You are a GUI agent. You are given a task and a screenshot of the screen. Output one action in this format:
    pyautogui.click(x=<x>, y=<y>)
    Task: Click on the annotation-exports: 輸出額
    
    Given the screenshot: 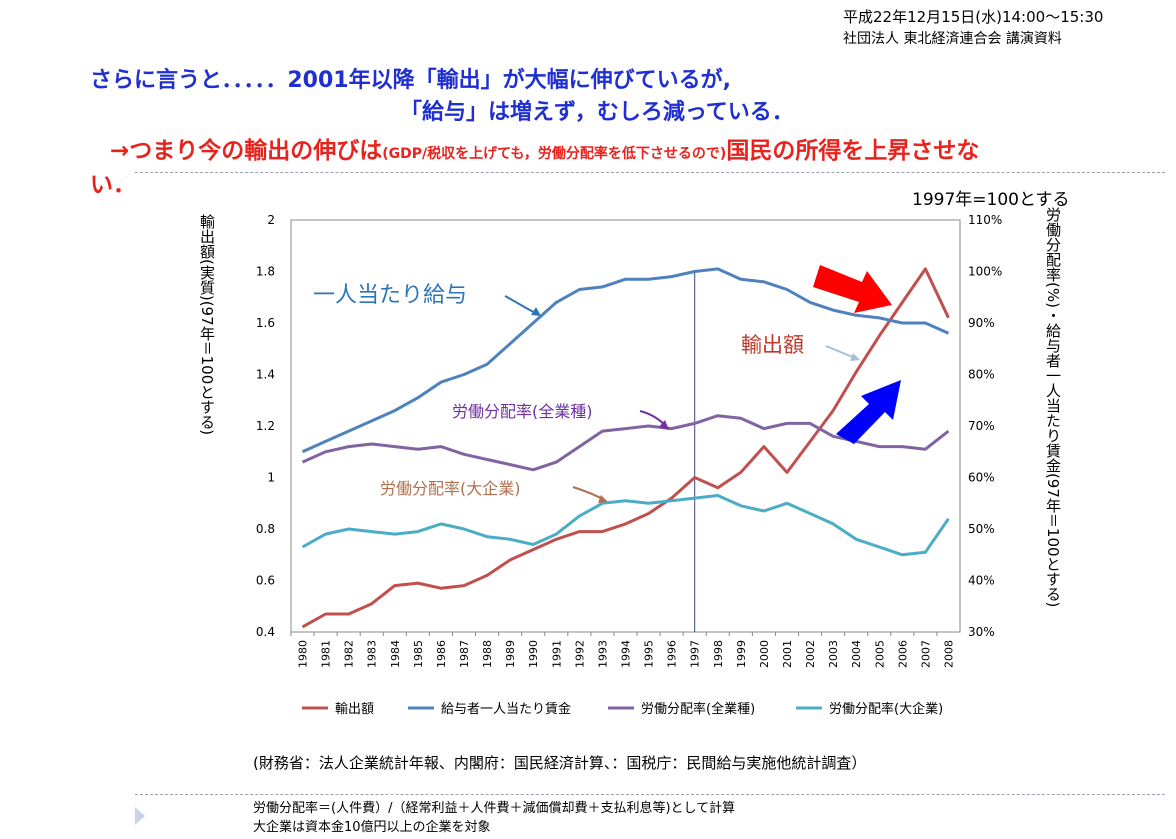 What is the action you would take?
    pyautogui.click(x=772, y=345)
    